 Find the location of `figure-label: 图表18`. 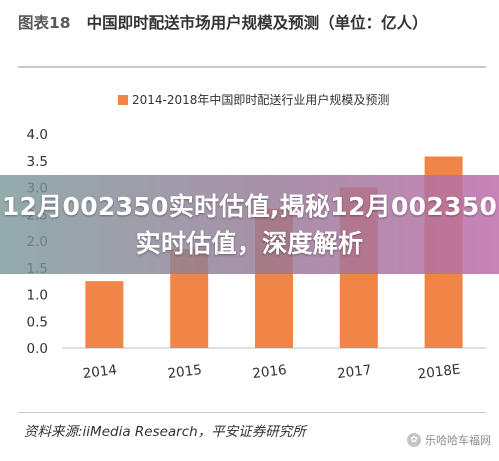

figure-label: 图表18 is located at coordinates (44, 23).